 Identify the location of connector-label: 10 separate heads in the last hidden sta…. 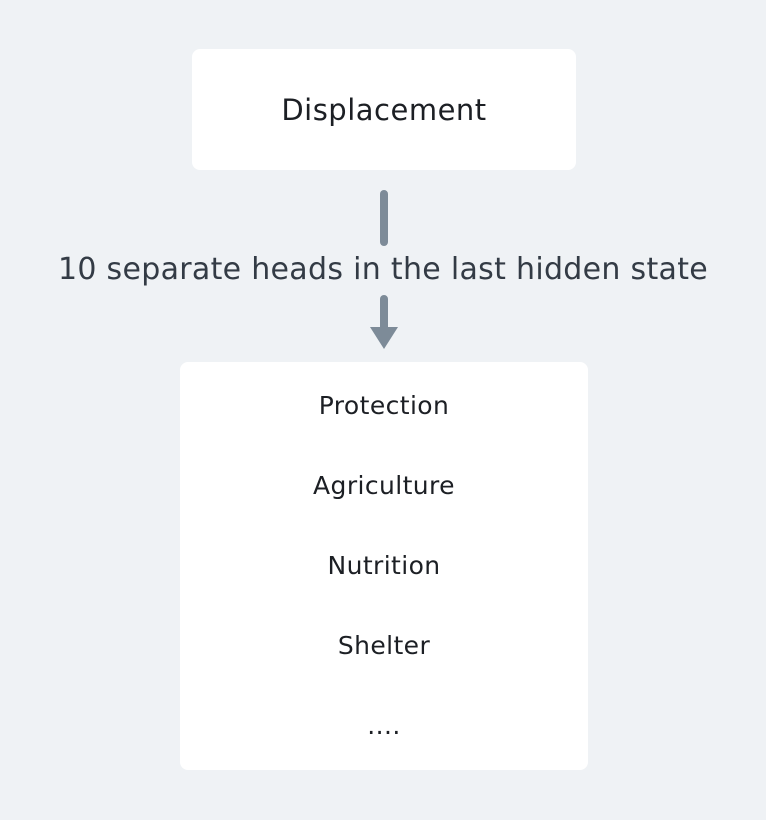
(383, 269).